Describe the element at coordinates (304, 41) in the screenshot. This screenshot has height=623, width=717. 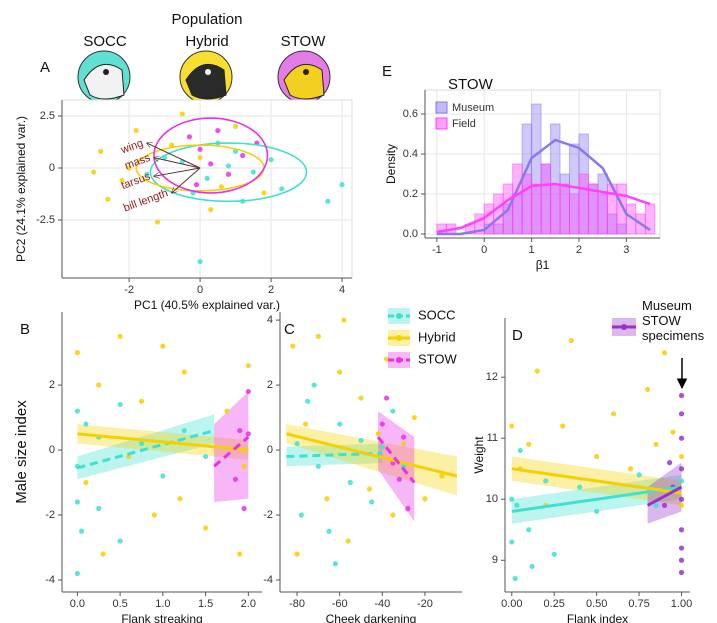
I see `group-label: STOW` at that location.